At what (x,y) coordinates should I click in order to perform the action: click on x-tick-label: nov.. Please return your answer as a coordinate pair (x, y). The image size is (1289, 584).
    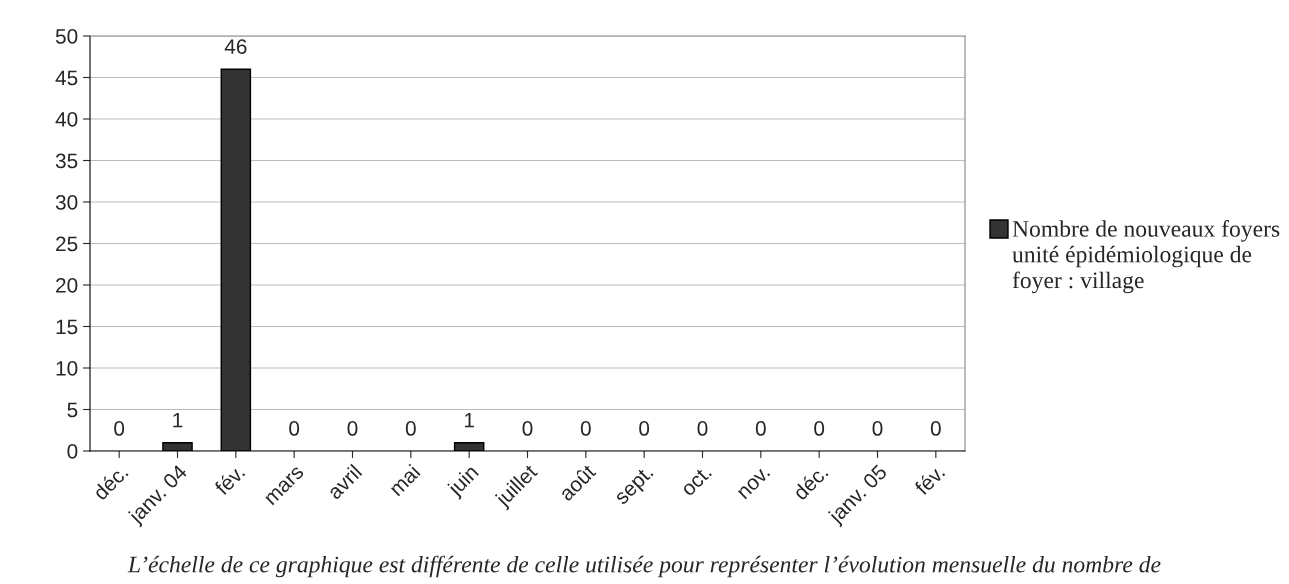
    Looking at the image, I should click on (754, 483).